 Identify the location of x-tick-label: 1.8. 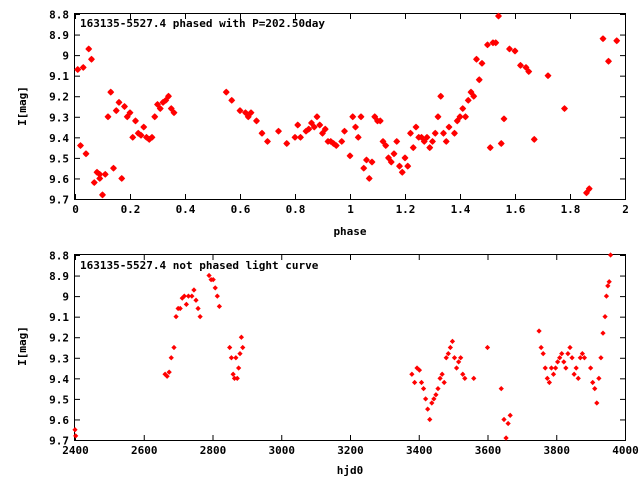
(571, 209).